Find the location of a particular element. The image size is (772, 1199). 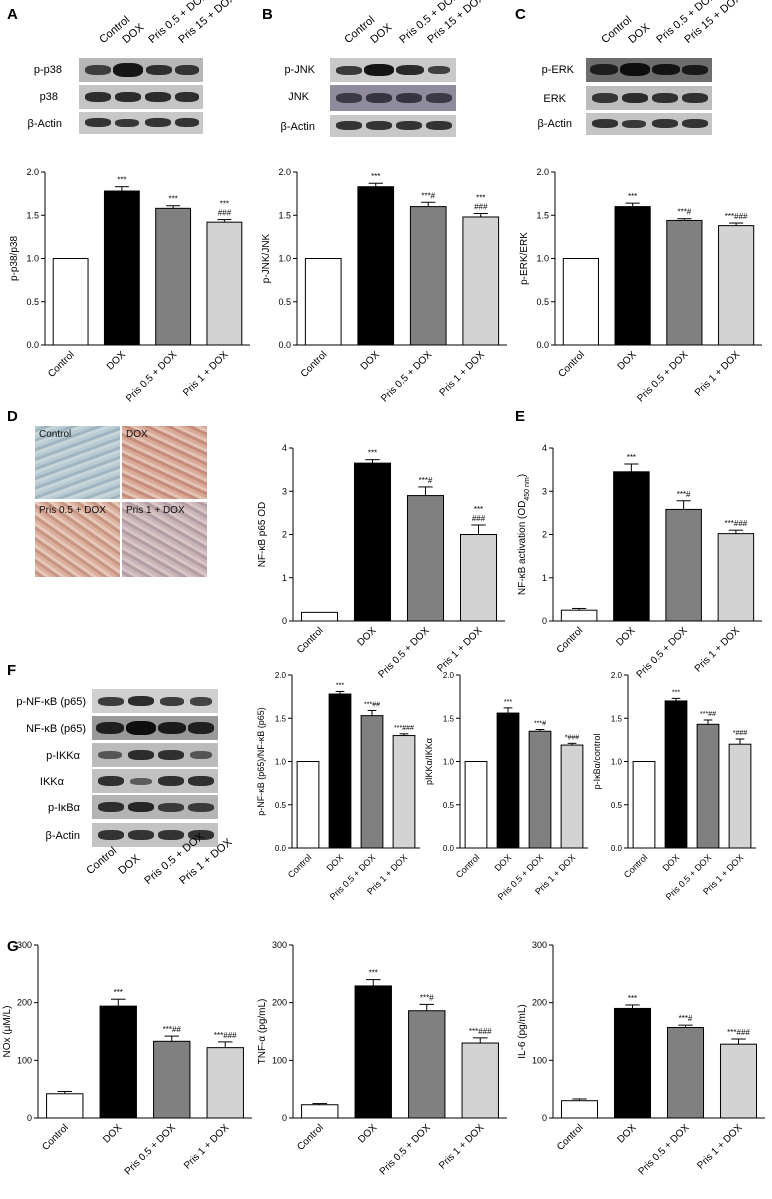

panel-letter-g: G is located at coordinates (13, 946).